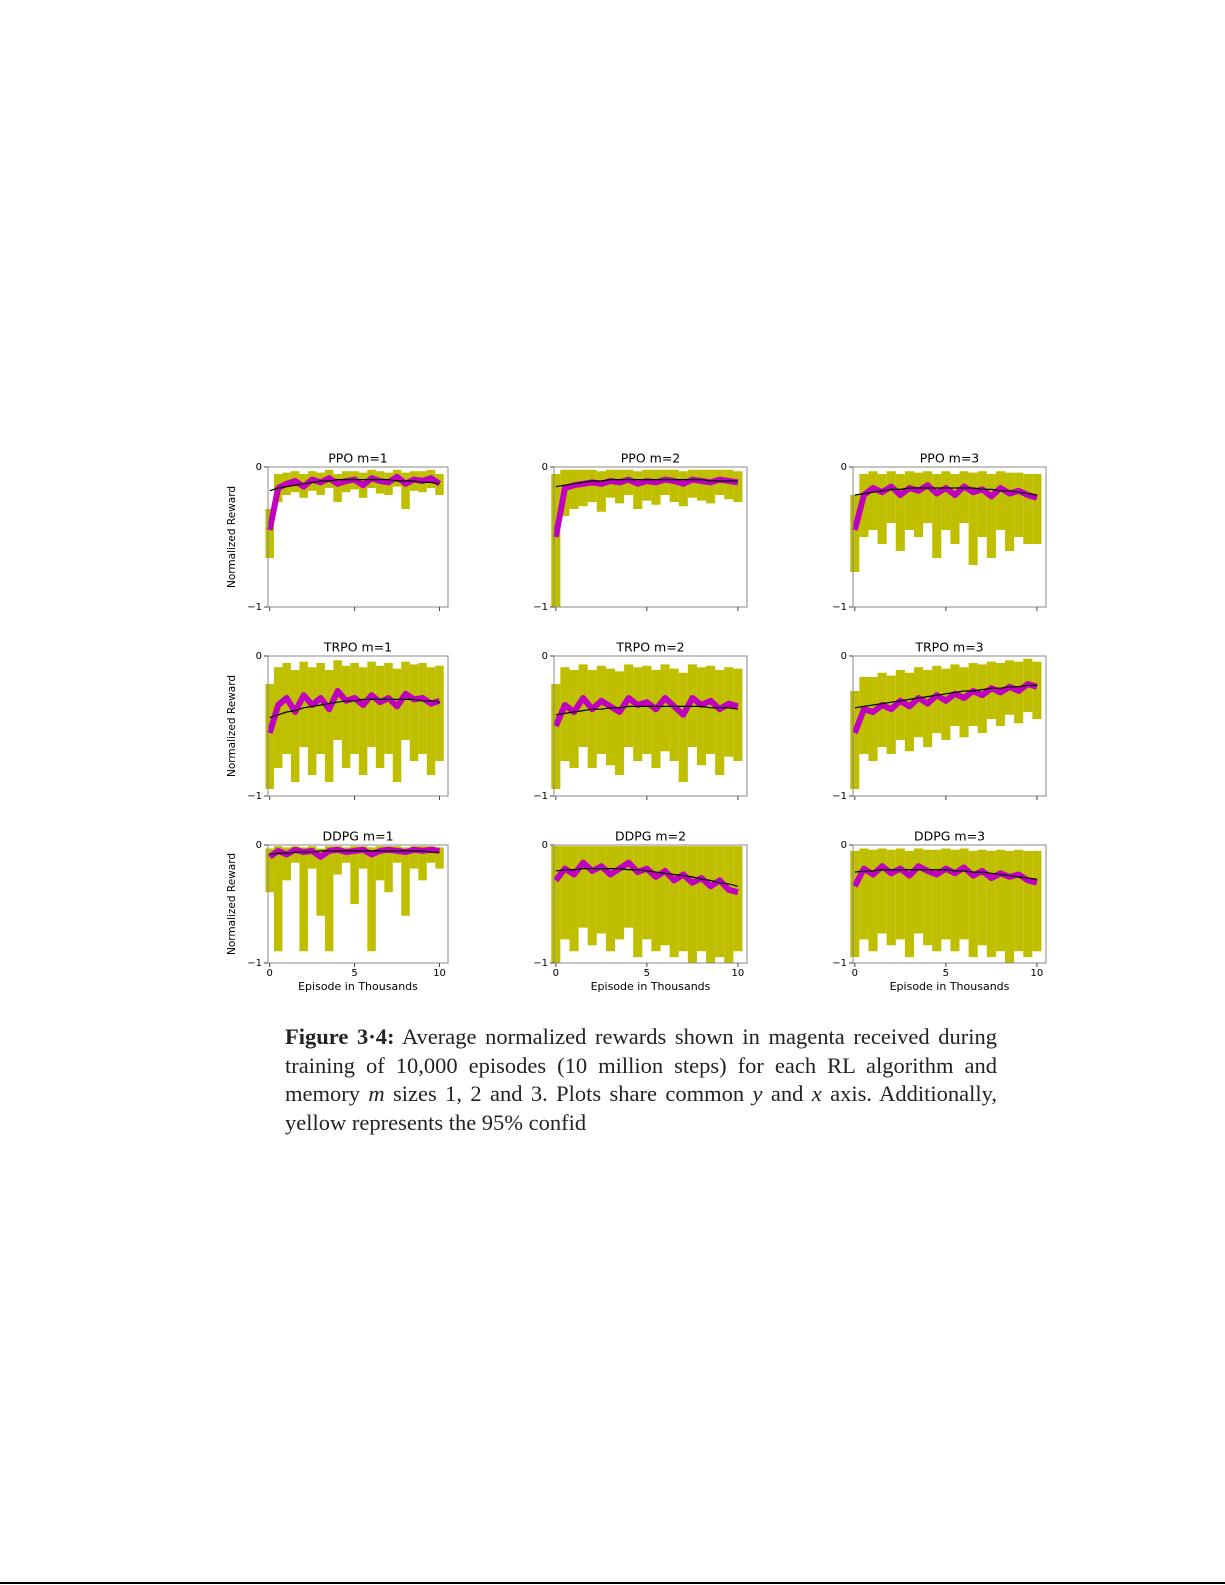 The image size is (1225, 1585). I want to click on chart-title: DDPG m=2, so click(650, 836).